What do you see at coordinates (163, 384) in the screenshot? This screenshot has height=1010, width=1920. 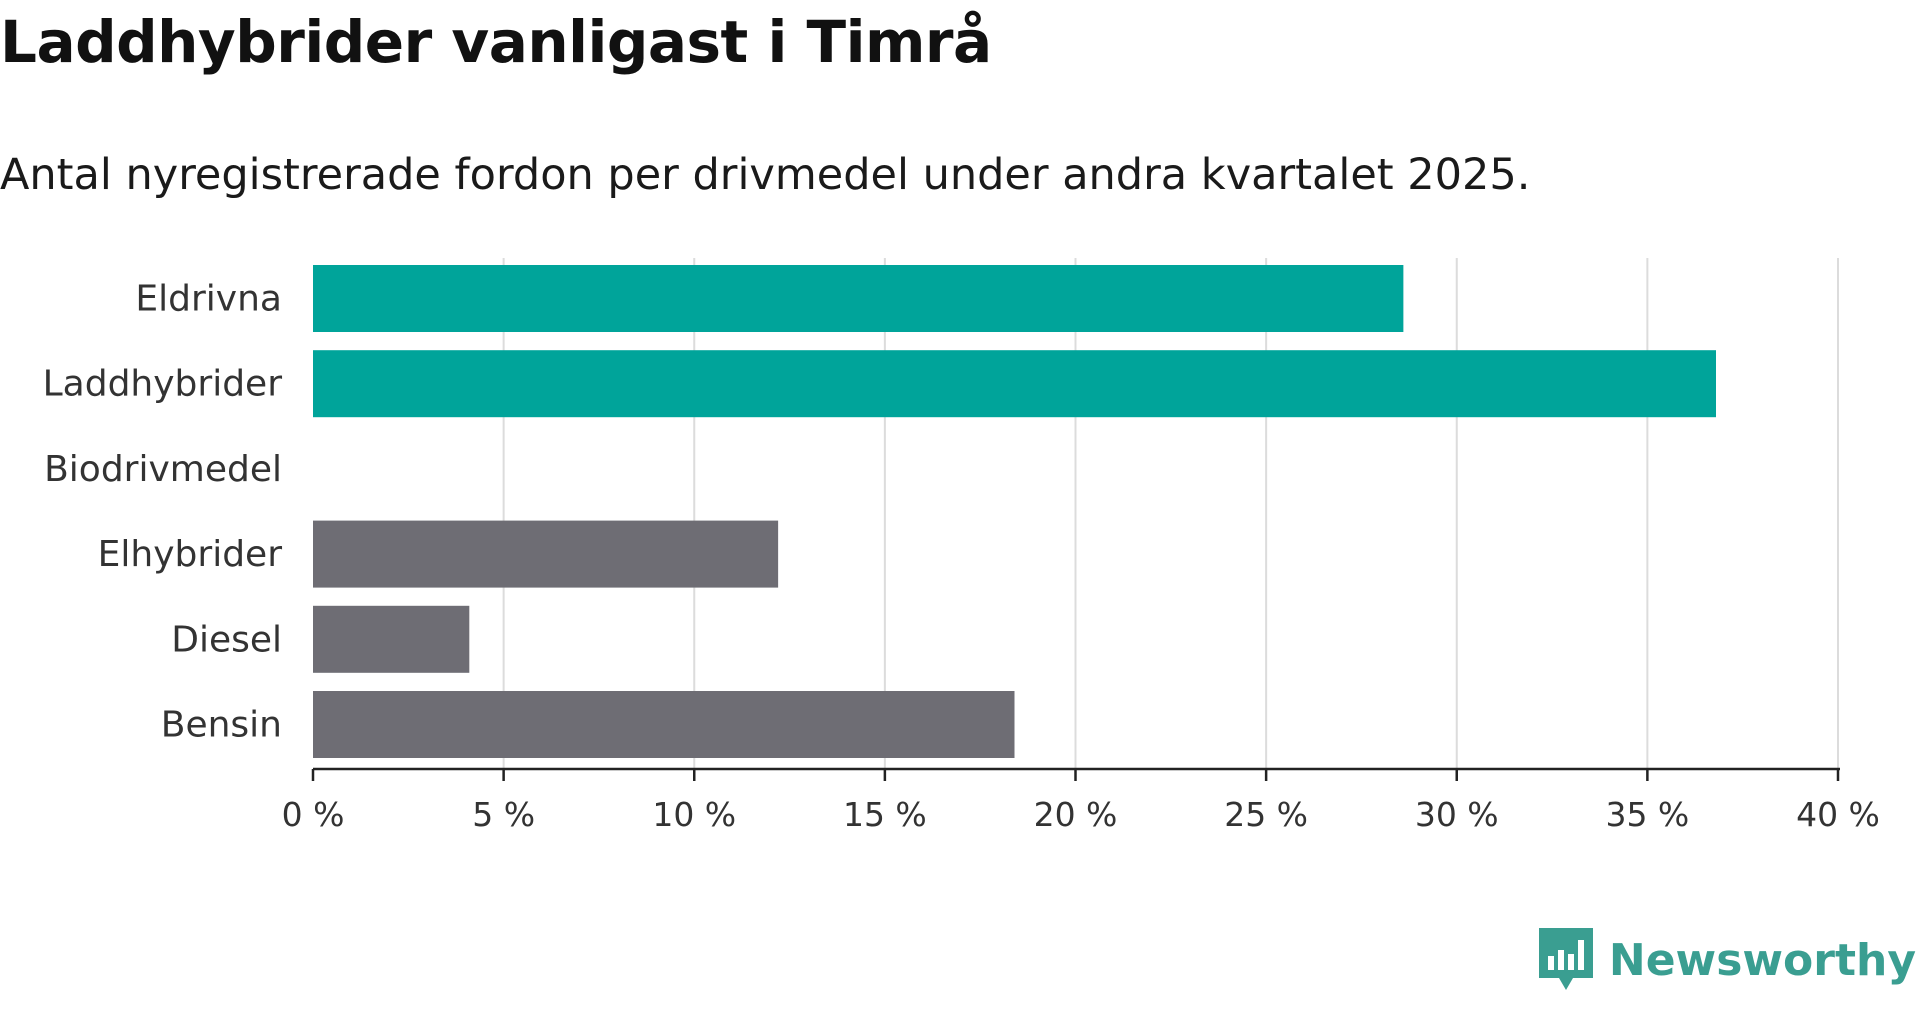 I see `category-label: Laddhybrider` at bounding box center [163, 384].